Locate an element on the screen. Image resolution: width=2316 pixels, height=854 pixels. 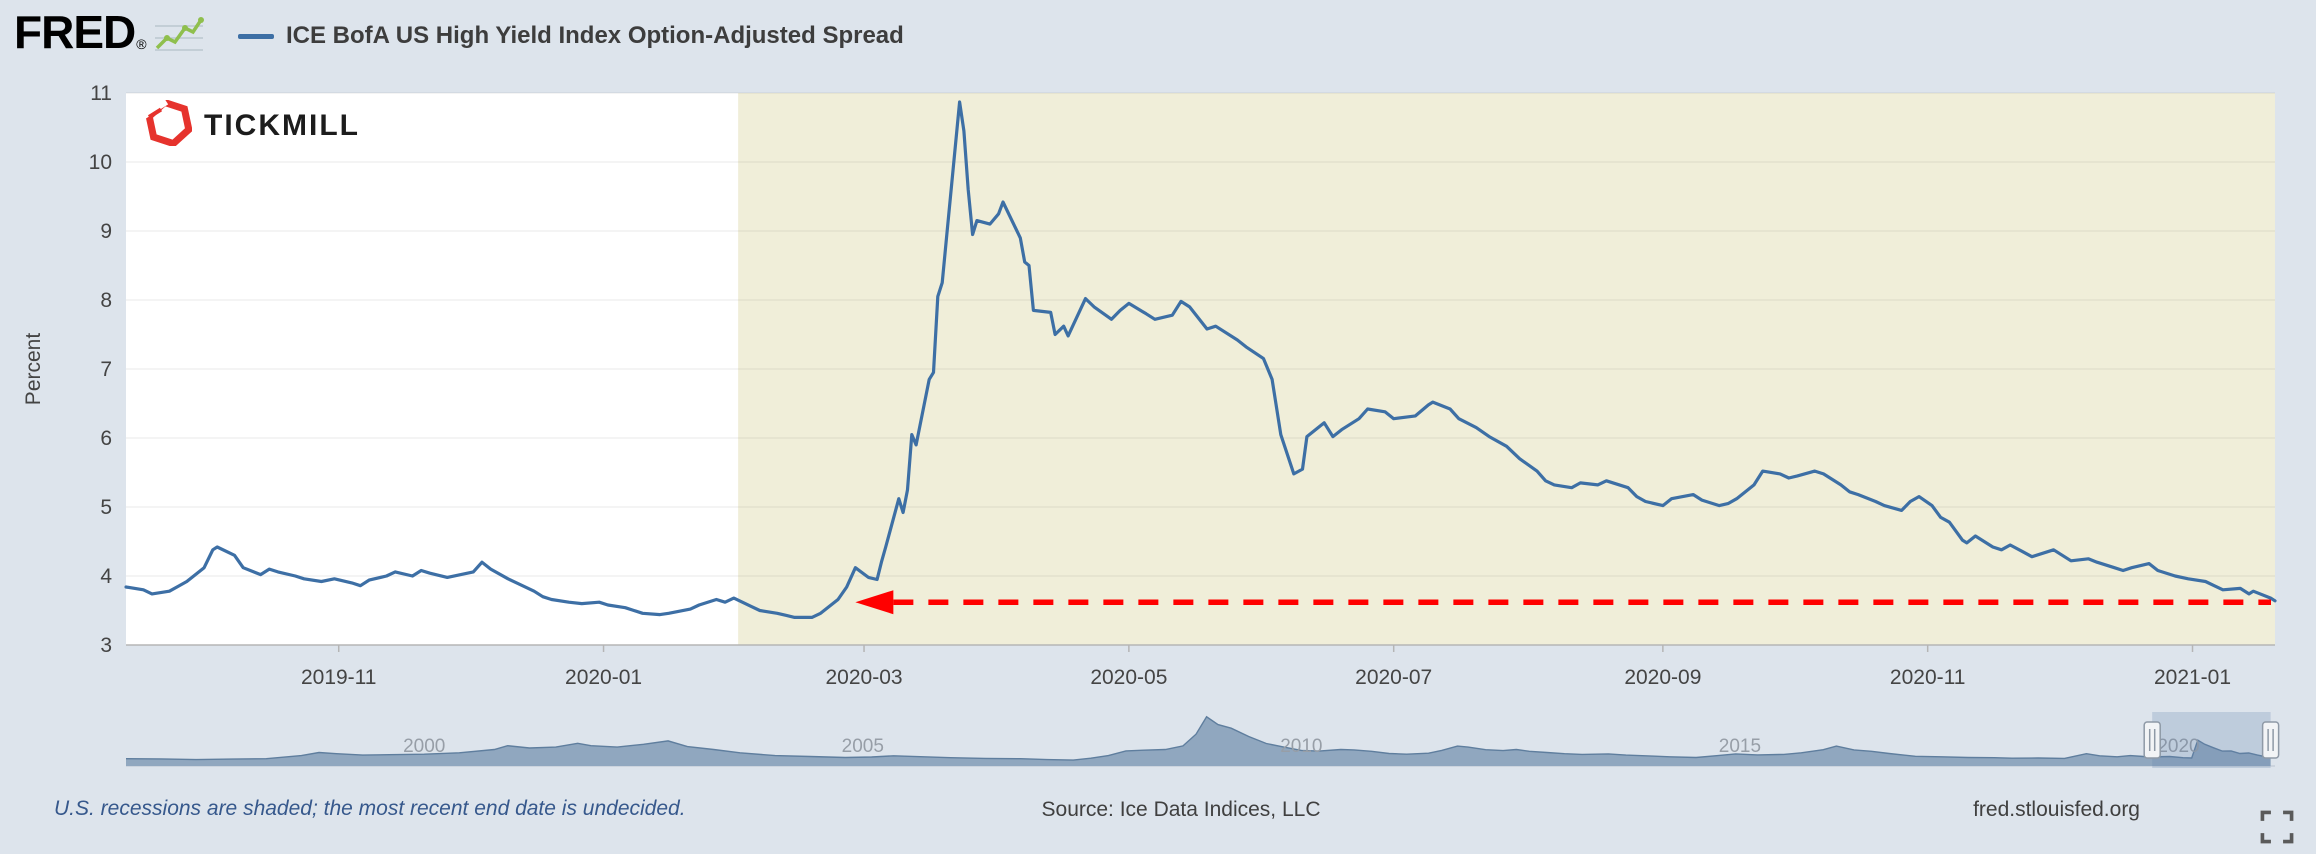
fred-logo: FRED ® is located at coordinates (109, 34).